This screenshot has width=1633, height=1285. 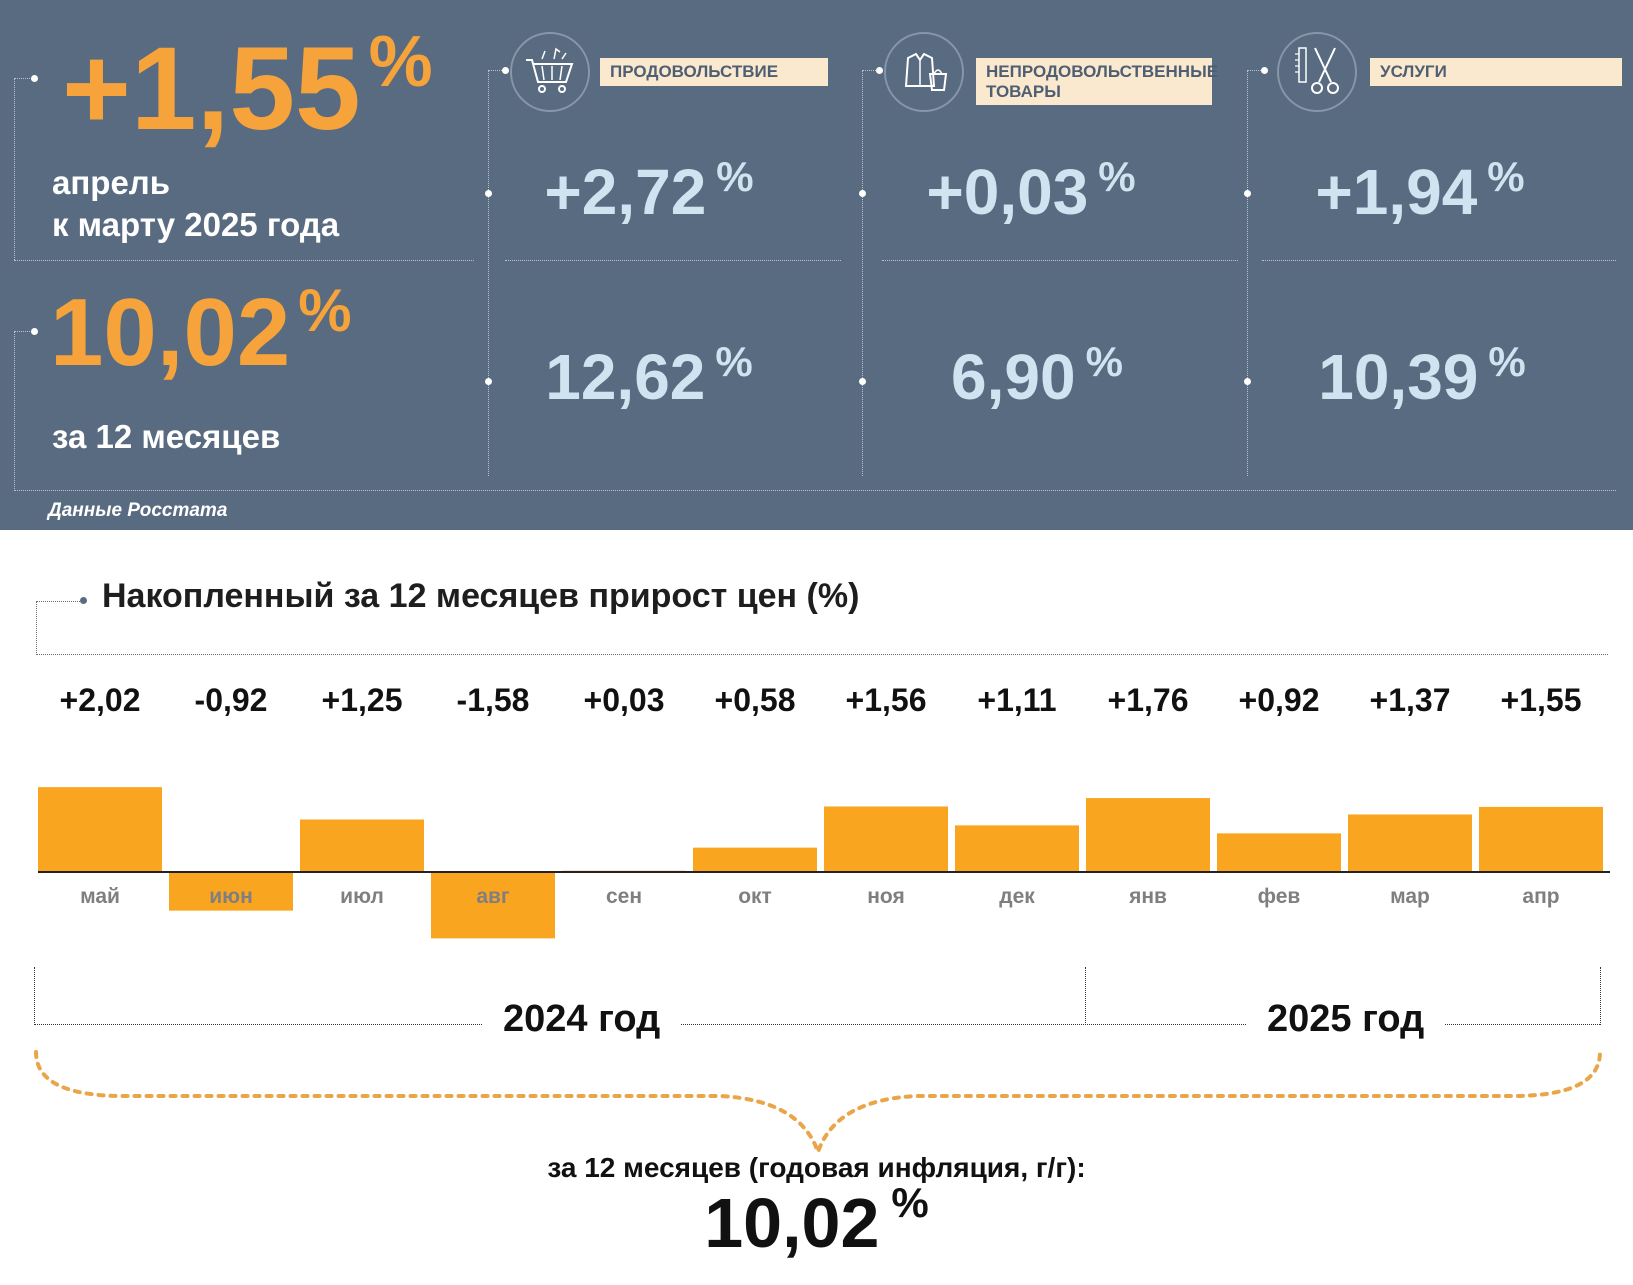 What do you see at coordinates (817, 1024) in the screenshot?
I see `bracket-line` at bounding box center [817, 1024].